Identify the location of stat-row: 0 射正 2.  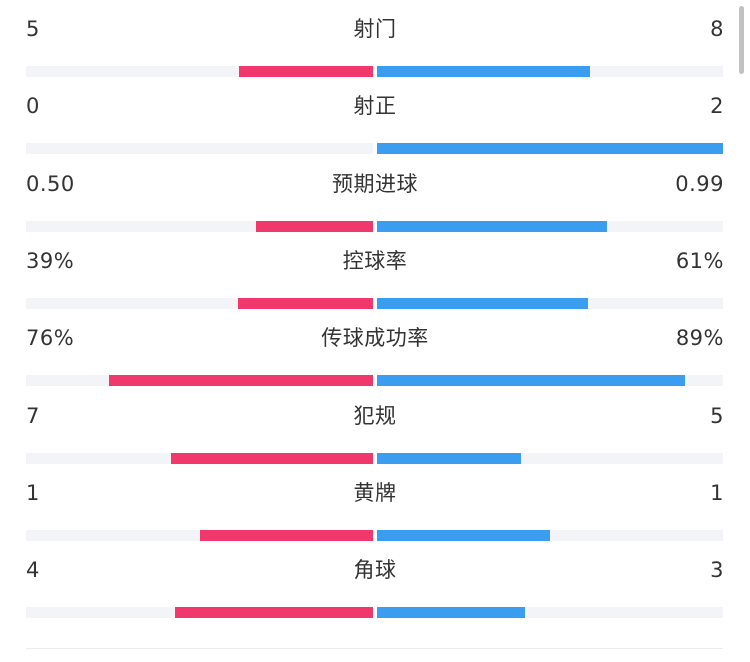
(375, 128).